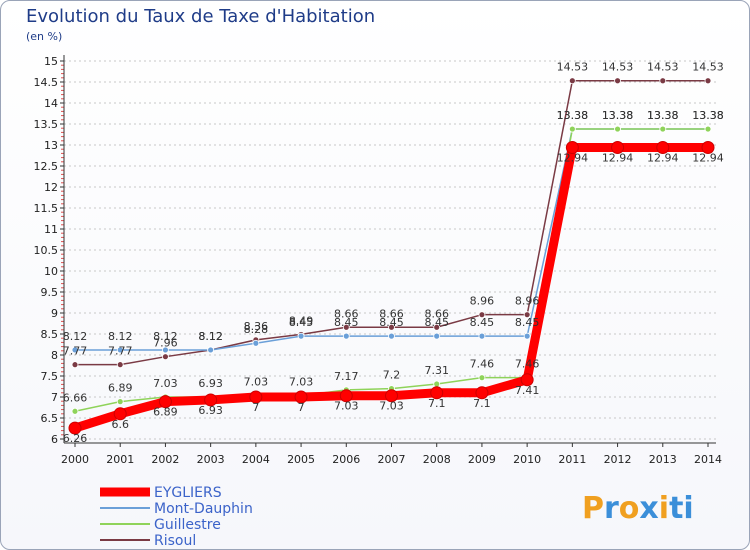 This screenshot has height=550, width=750. Describe the element at coordinates (255, 407) in the screenshot. I see `data-label: 7` at that location.